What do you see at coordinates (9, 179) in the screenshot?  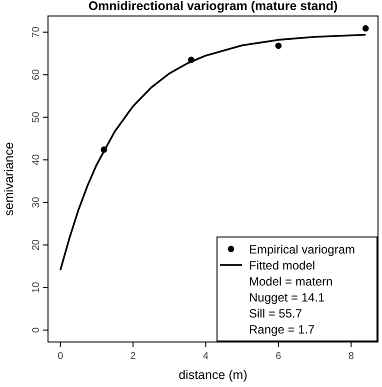 I see `y-axis-title: semivariance` at bounding box center [9, 179].